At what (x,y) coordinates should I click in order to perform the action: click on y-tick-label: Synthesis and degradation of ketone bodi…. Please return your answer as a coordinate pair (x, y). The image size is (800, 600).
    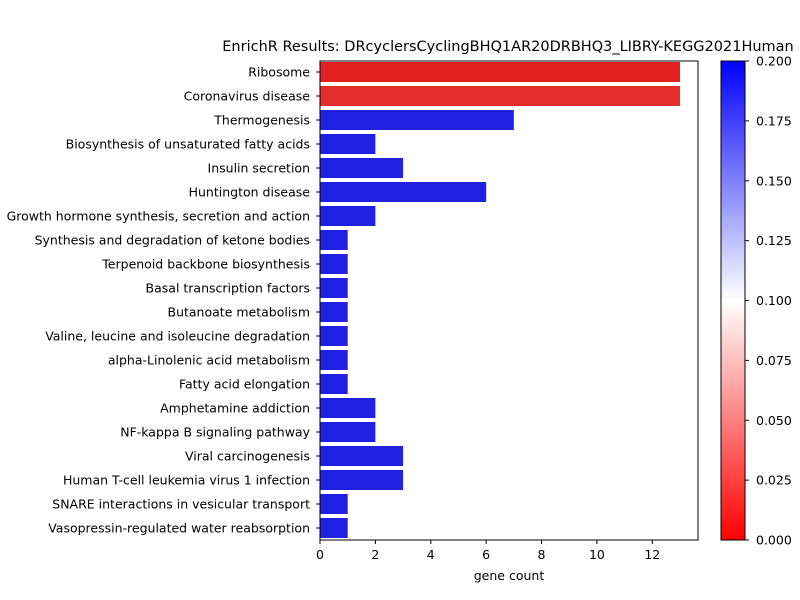
    Looking at the image, I should click on (172, 240).